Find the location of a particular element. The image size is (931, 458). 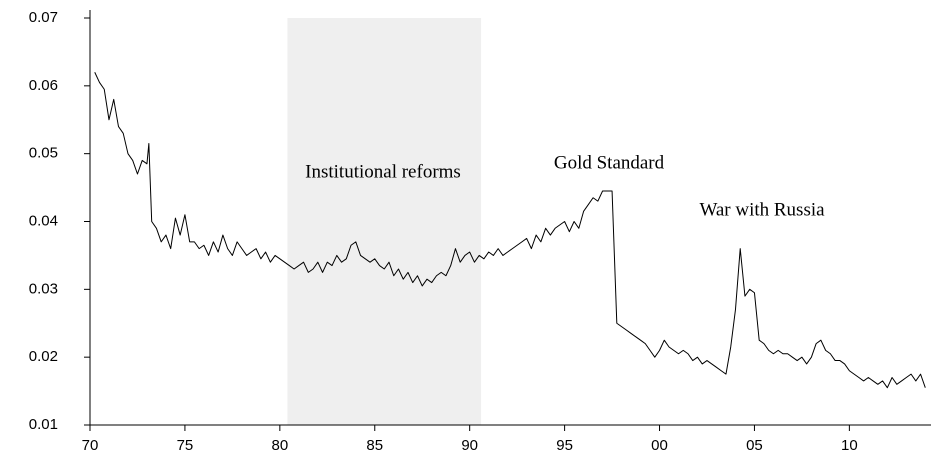

y-tick-label: 0.07 is located at coordinates (43, 17).